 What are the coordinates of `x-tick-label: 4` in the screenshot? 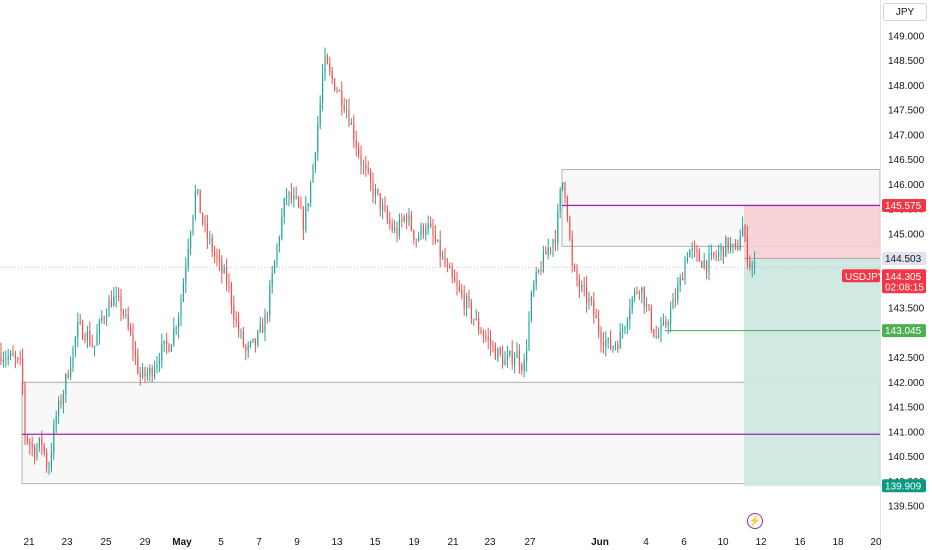 It's located at (646, 542).